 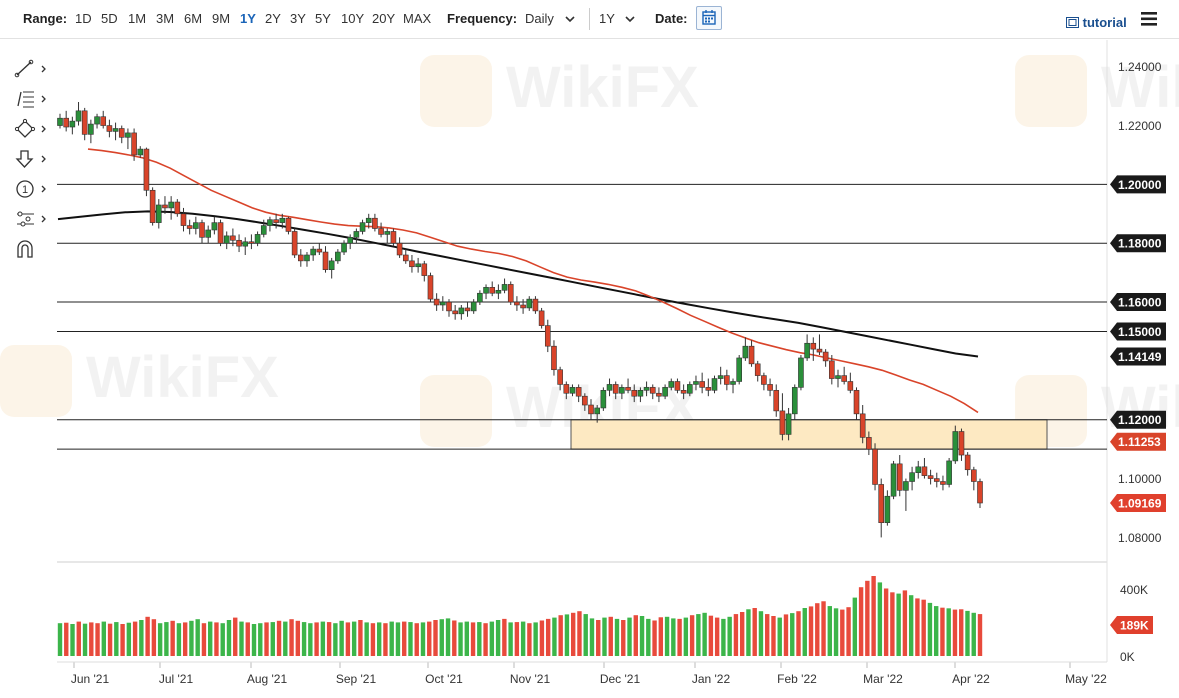 I want to click on magnet-tool, so click(x=31, y=249).